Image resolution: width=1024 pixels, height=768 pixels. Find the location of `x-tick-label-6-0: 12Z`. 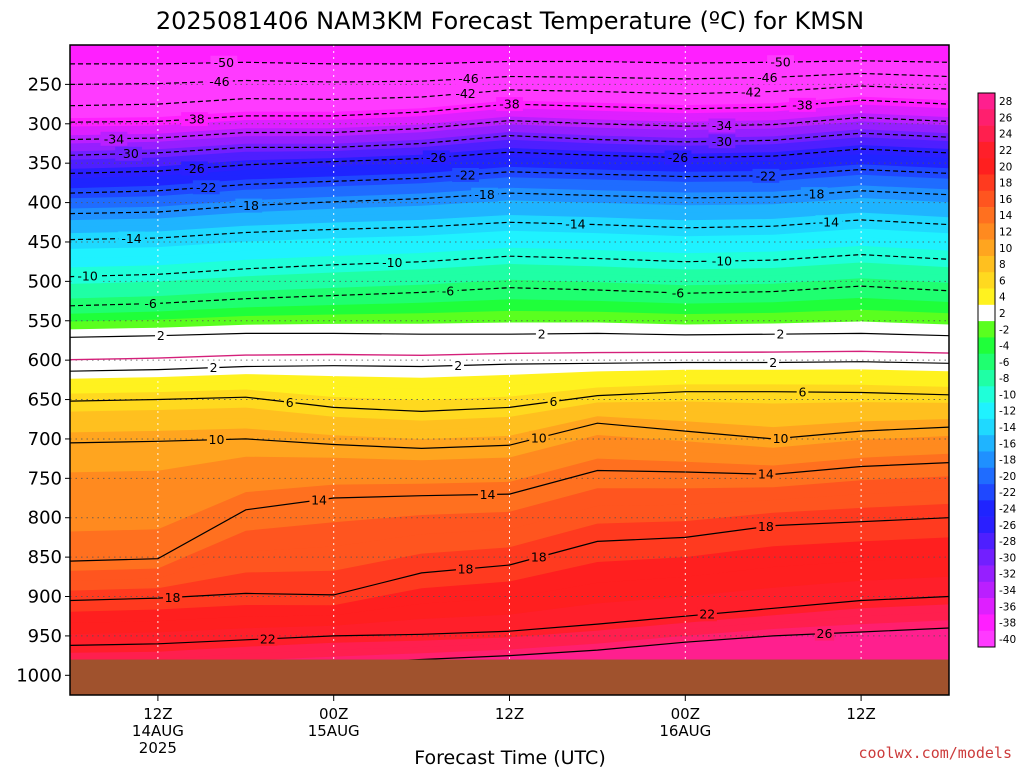

x-tick-label-6-0: 12Z is located at coordinates (157, 714).